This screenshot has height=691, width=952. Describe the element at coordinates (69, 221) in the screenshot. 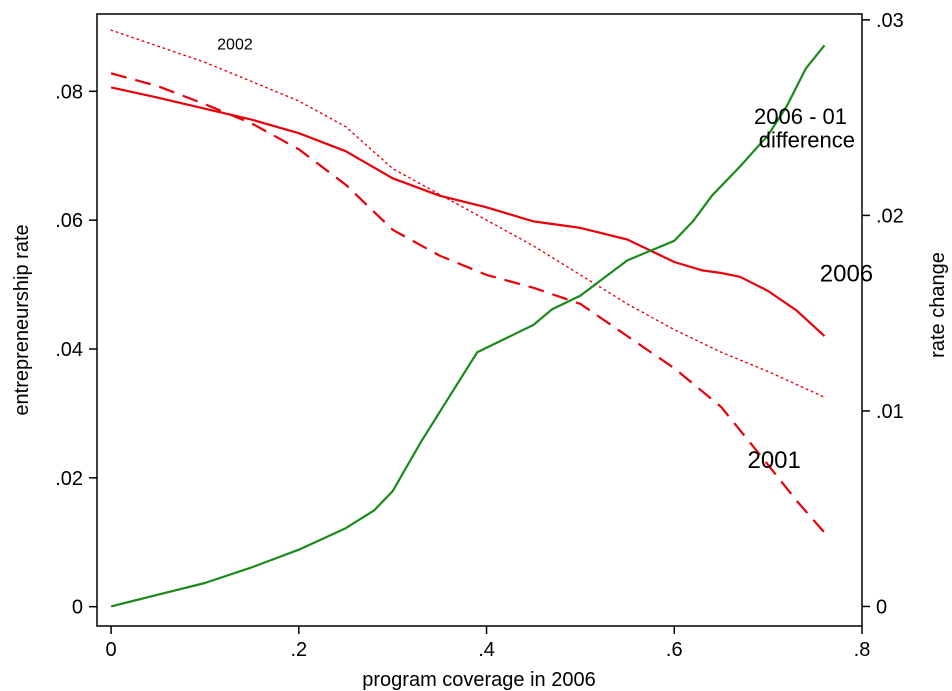

I see `y-left-tick-label-3: .06` at that location.